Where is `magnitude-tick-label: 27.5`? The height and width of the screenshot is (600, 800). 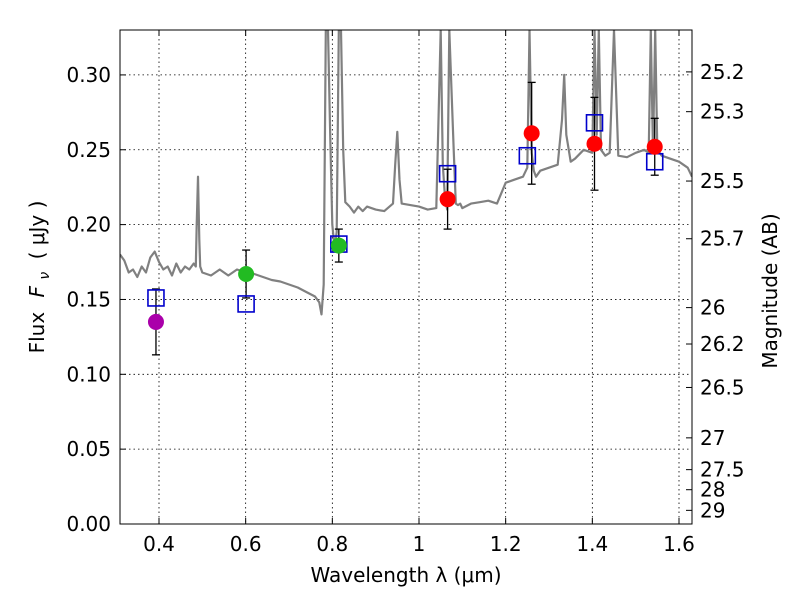
magnitude-tick-label: 27.5 is located at coordinates (722, 470).